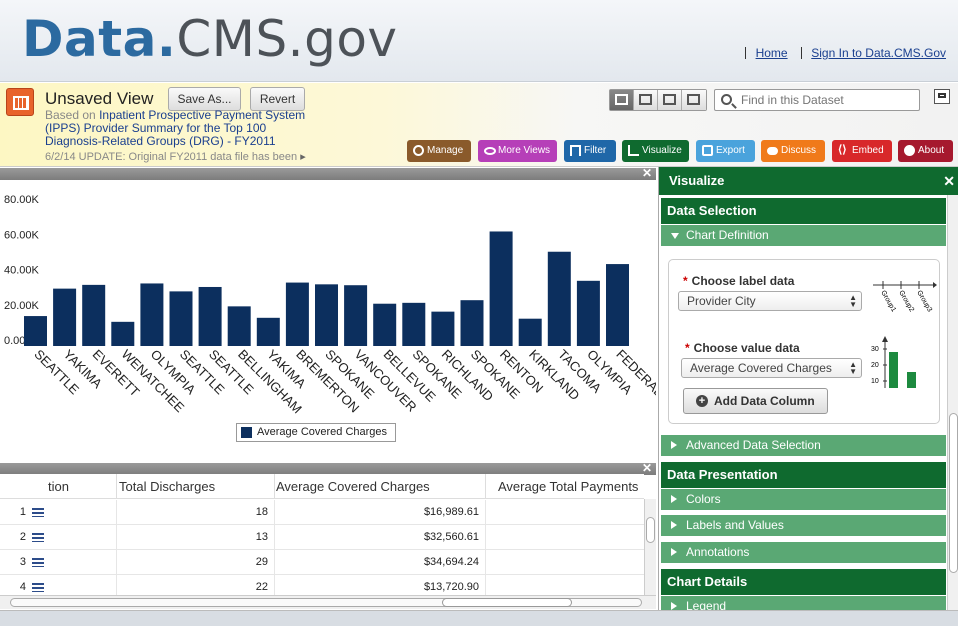  What do you see at coordinates (646, 100) in the screenshot?
I see `table-view-button` at bounding box center [646, 100].